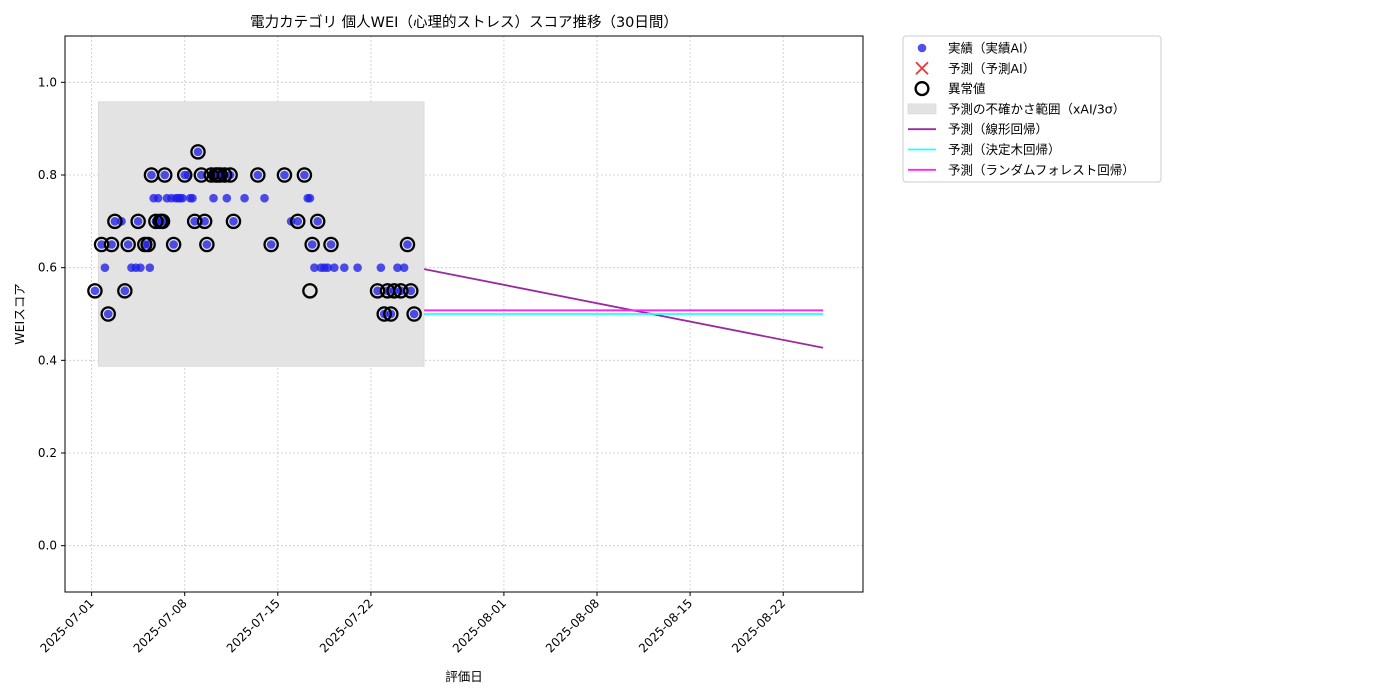 The height and width of the screenshot is (700, 1400). What do you see at coordinates (47, 82) in the screenshot?
I see `y-tick-label: 1.0` at bounding box center [47, 82].